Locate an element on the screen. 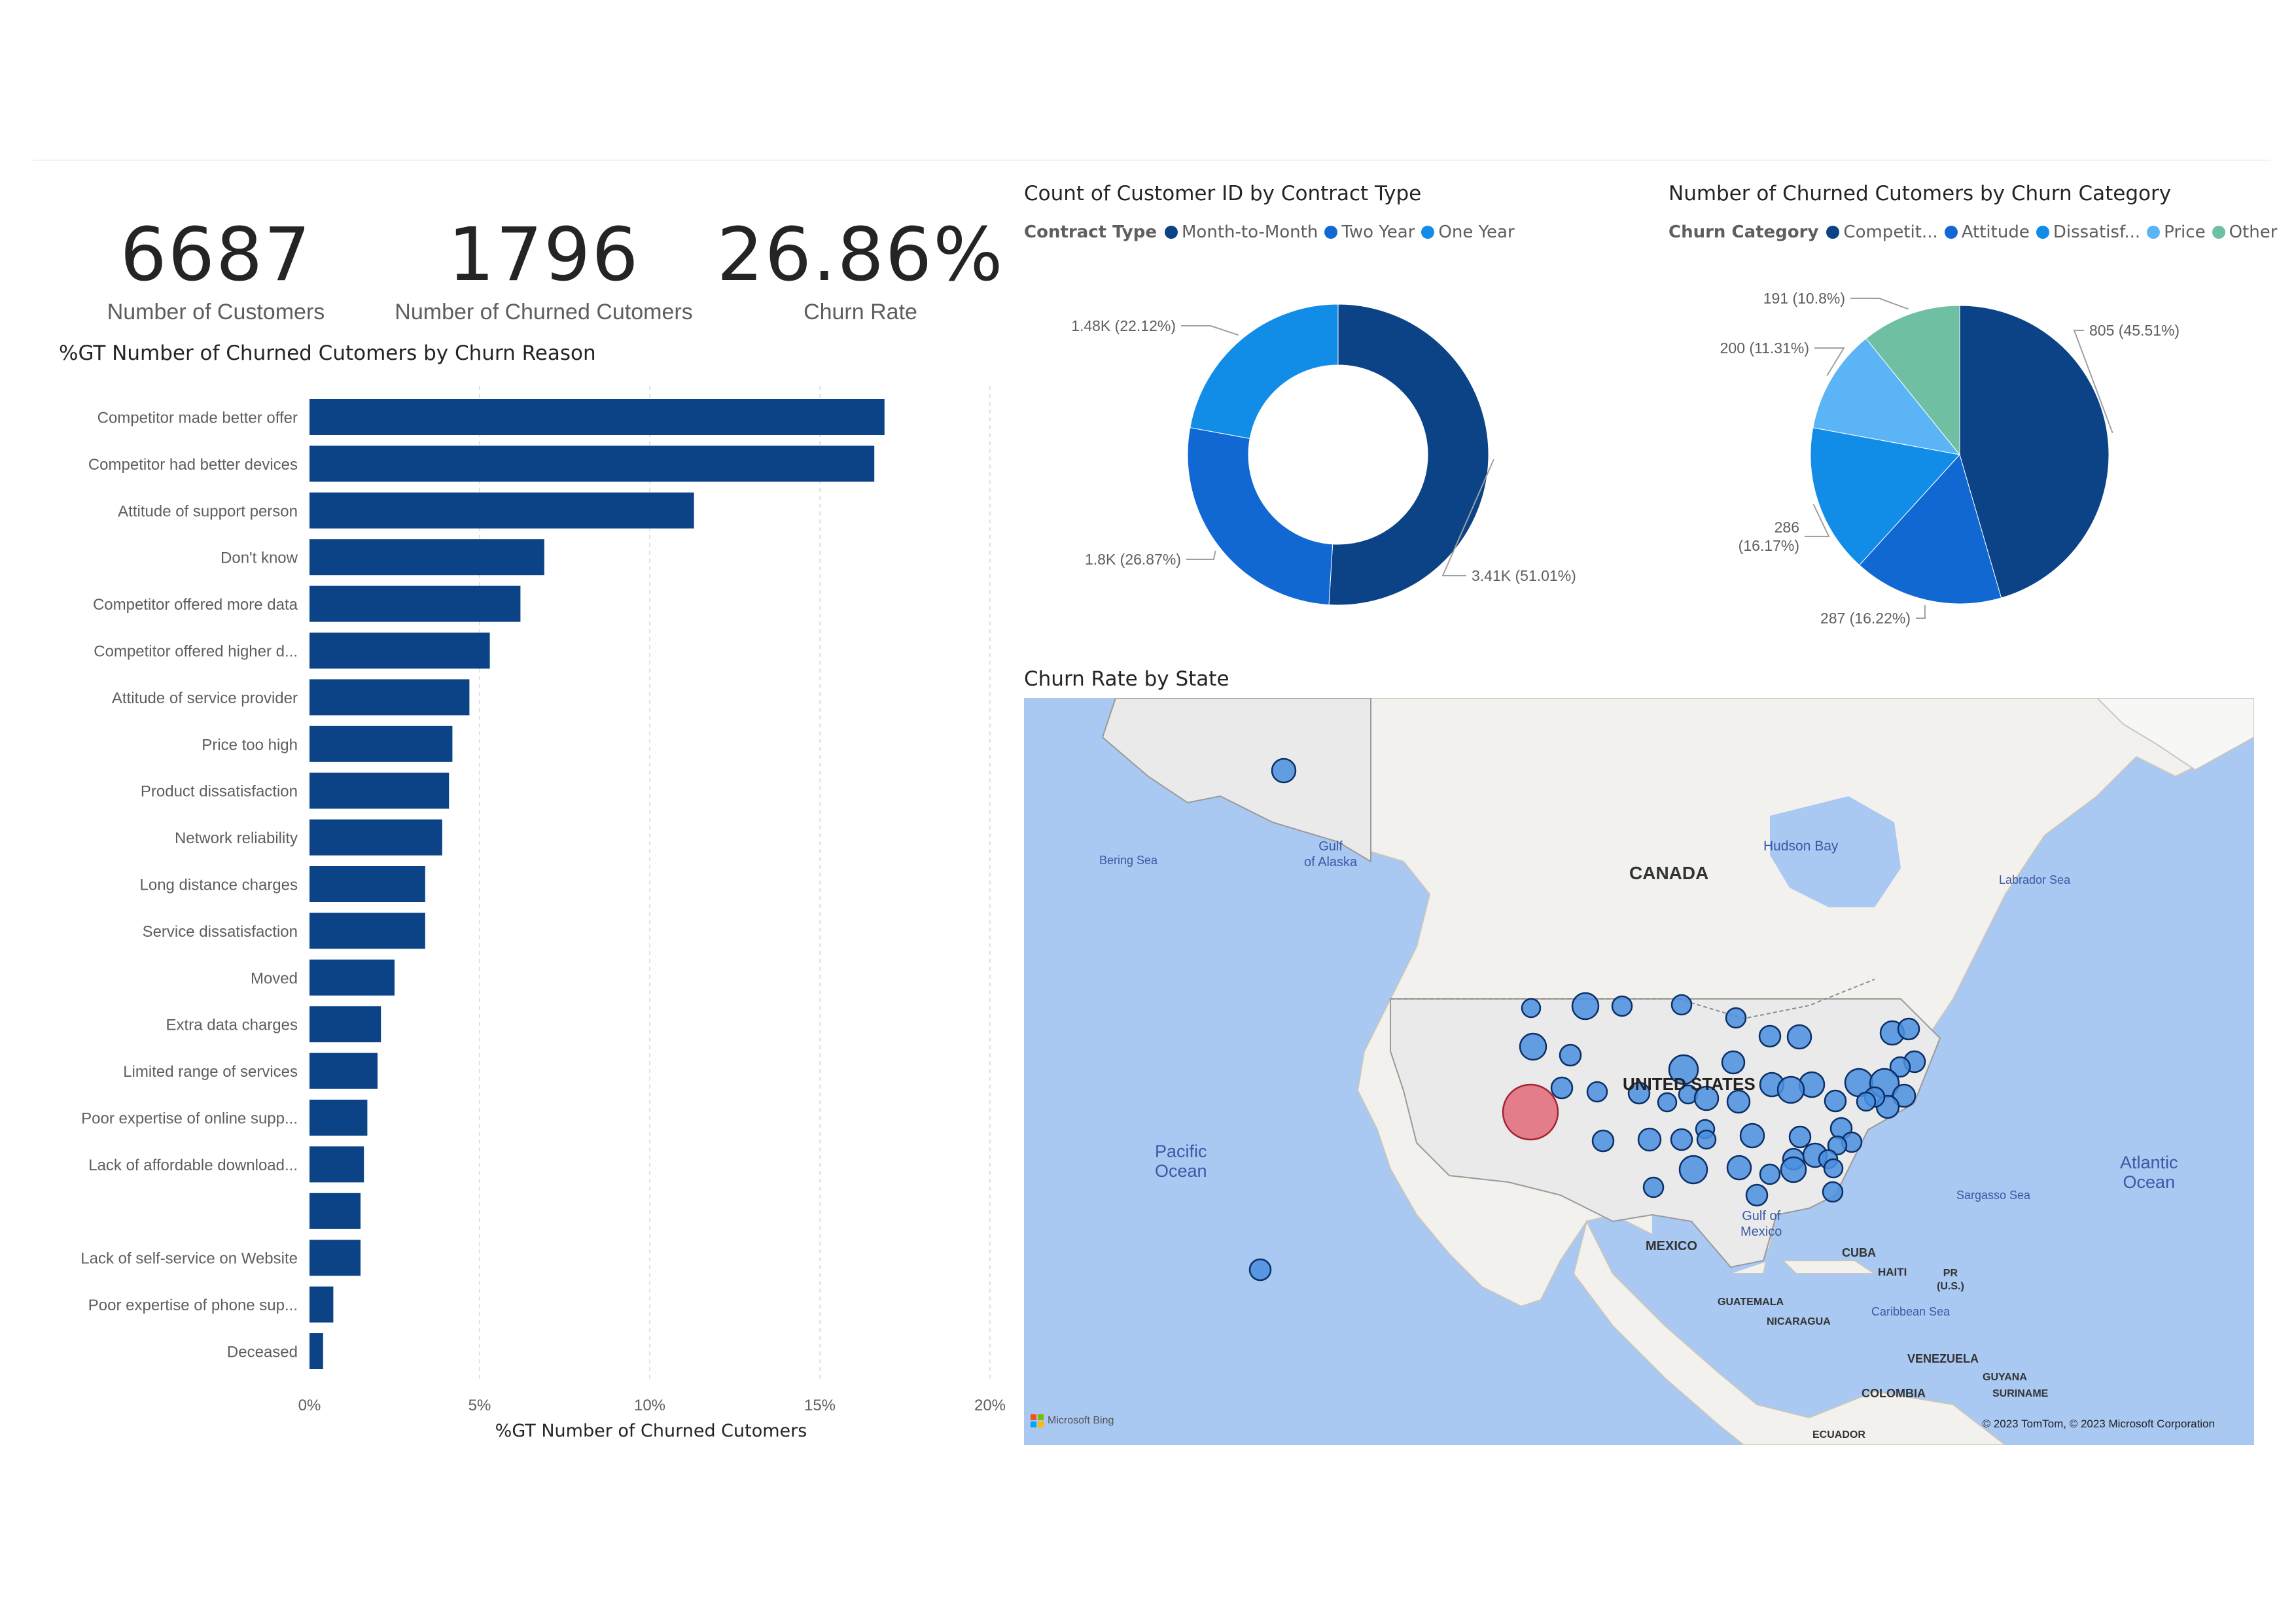 The width and height of the screenshot is (2296, 1623). state-bubble-highlight is located at coordinates (1530, 1112).